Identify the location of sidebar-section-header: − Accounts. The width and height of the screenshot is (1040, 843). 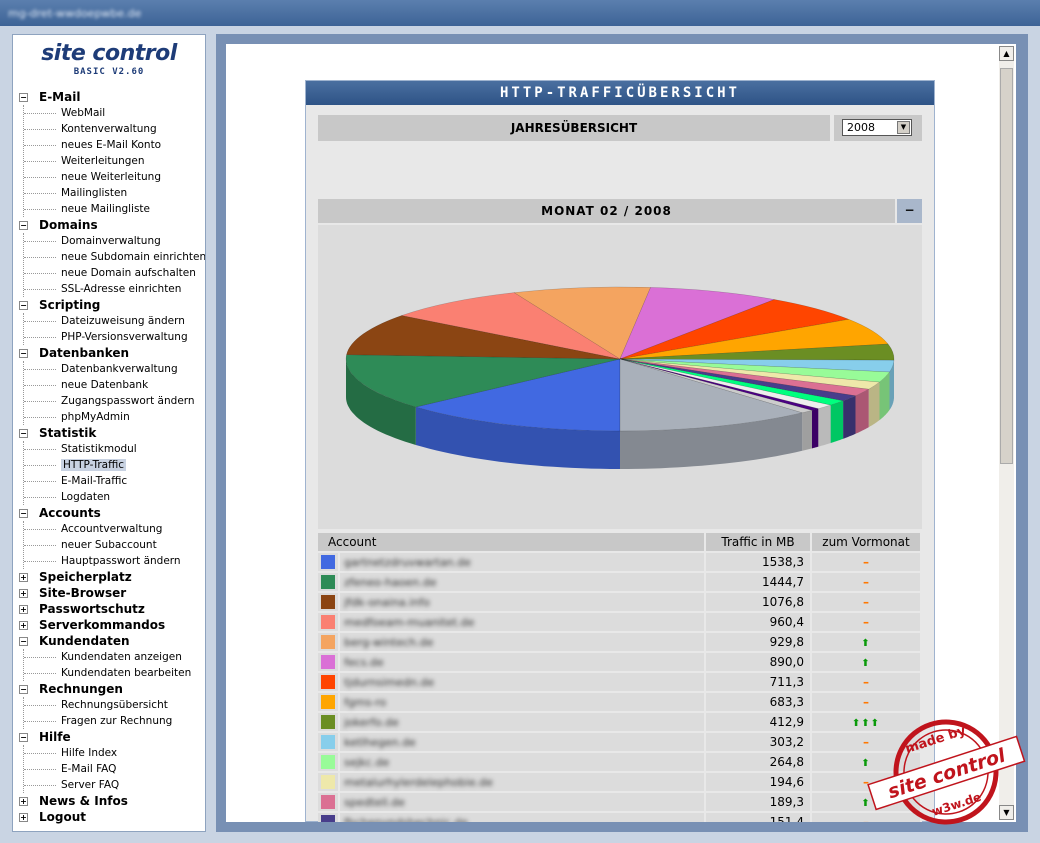
(112, 513).